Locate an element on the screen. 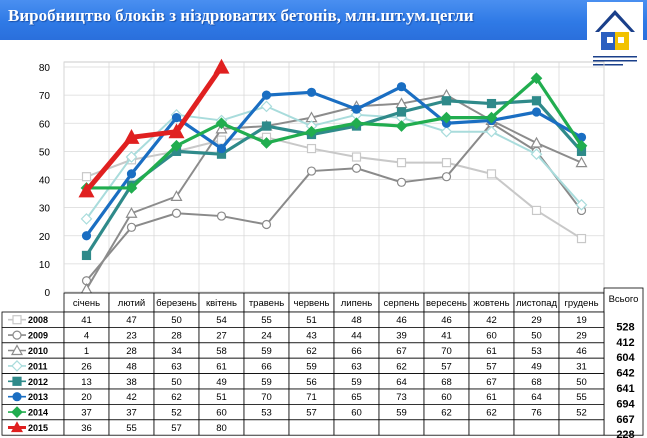 This screenshot has width=647, height=438. y-tick-label: 20 is located at coordinates (45, 237).